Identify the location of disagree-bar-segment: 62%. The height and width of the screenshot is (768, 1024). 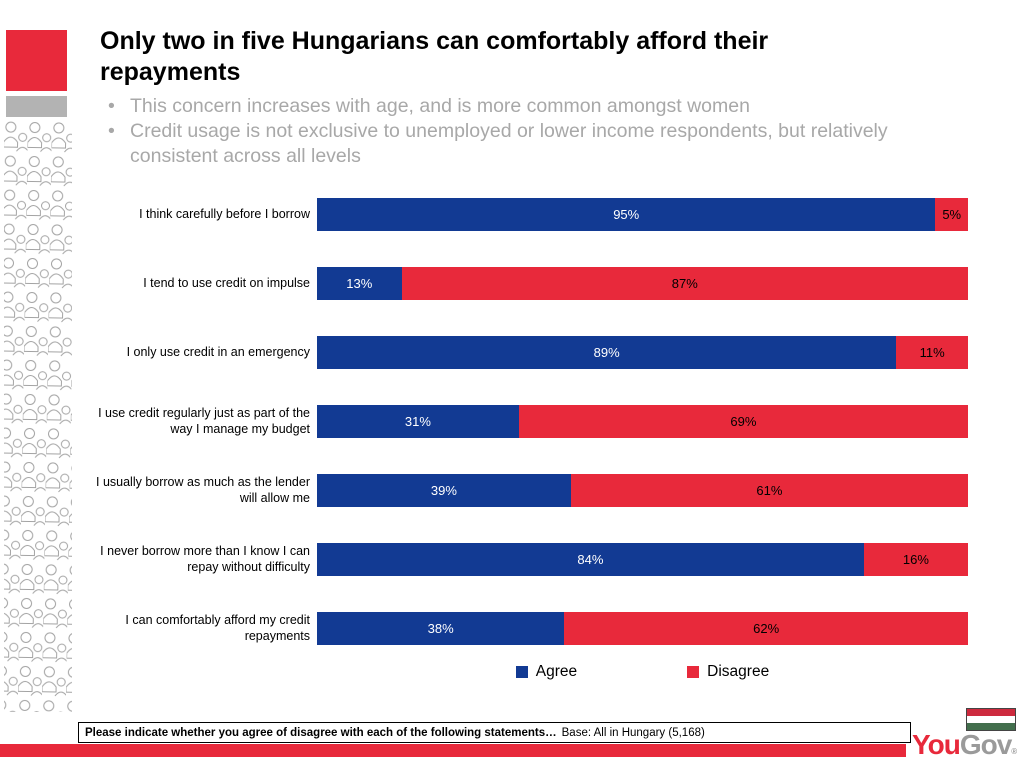
(766, 628).